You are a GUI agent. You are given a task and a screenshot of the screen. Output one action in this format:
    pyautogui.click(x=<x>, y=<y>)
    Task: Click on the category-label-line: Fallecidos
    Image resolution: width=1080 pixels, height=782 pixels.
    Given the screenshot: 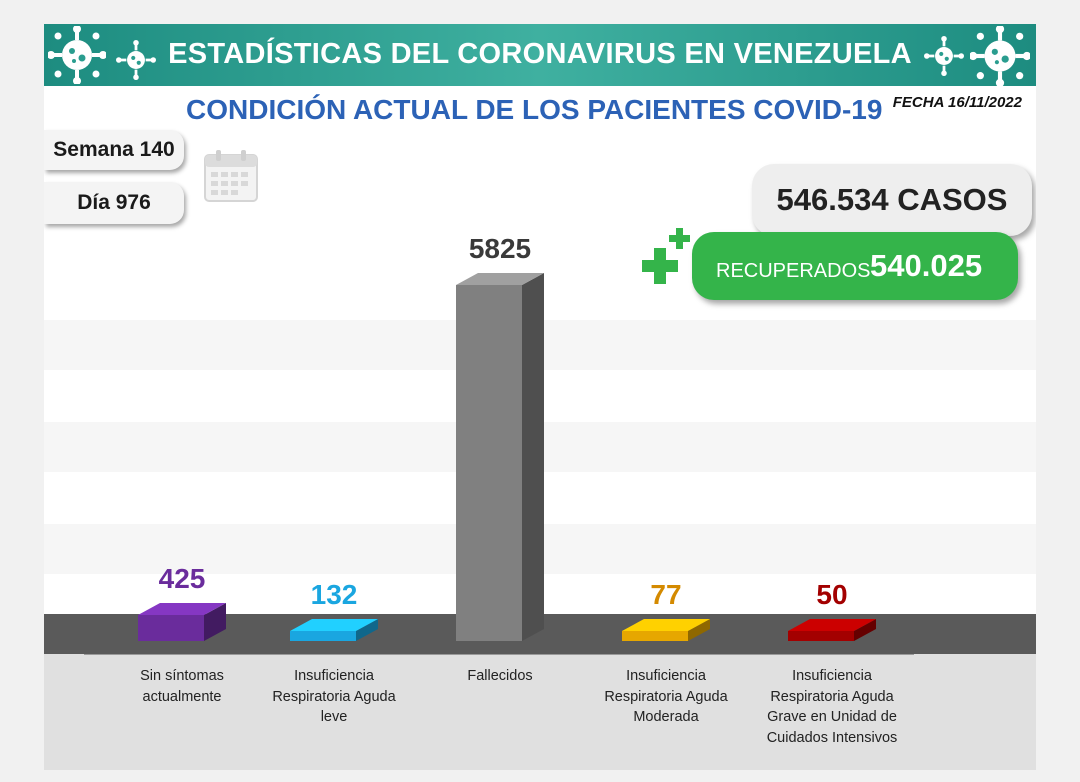 What is the action you would take?
    pyautogui.click(x=500, y=676)
    